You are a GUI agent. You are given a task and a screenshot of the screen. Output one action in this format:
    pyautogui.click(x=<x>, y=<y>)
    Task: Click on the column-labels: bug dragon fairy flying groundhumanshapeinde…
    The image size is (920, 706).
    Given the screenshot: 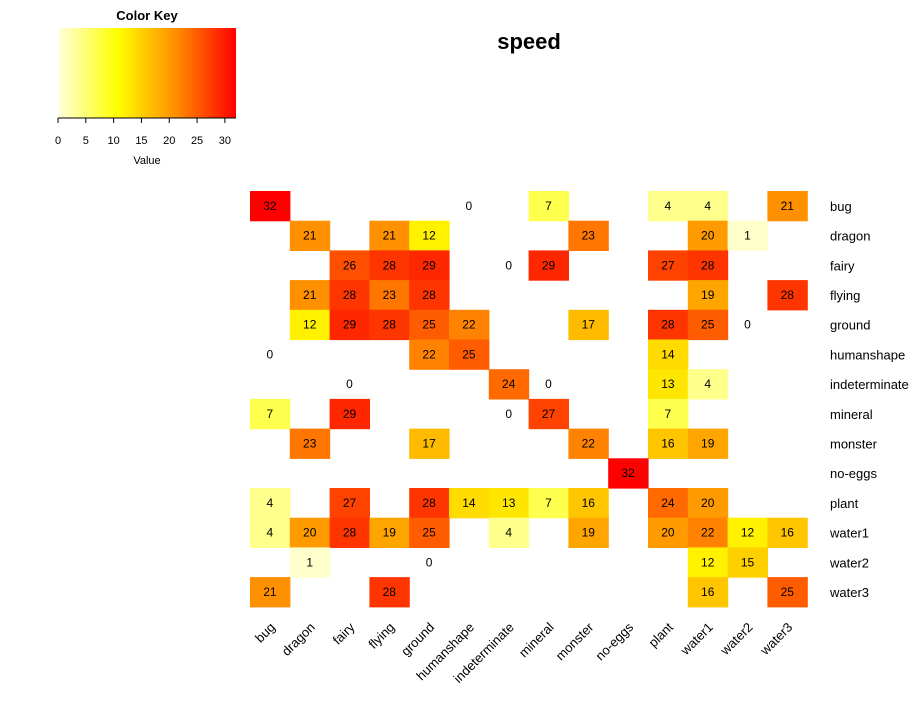 What is the action you would take?
    pyautogui.click(x=523, y=652)
    